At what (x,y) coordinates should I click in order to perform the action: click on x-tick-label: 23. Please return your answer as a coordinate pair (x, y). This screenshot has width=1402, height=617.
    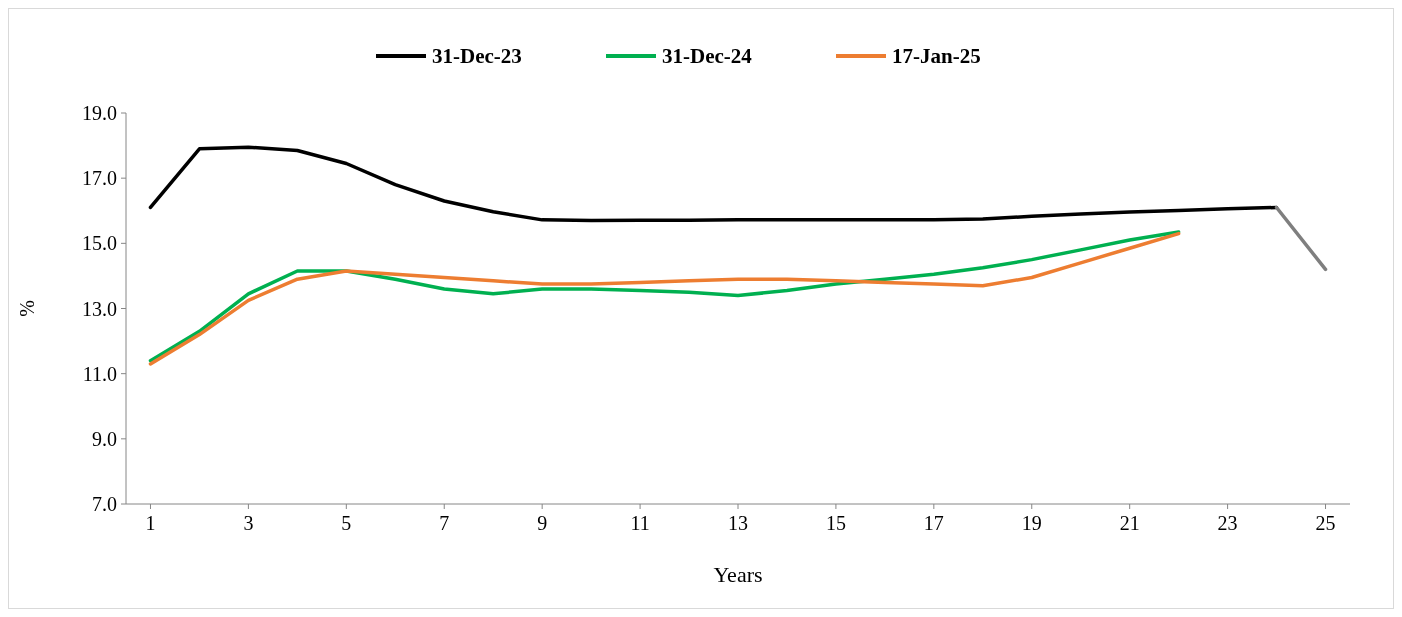
    Looking at the image, I should click on (1227, 523).